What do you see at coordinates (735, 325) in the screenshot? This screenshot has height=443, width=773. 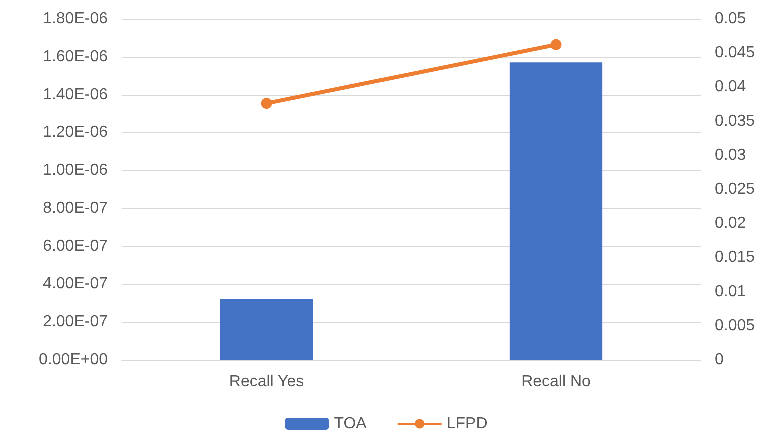 I see `y2-tick-label: 0.005` at bounding box center [735, 325].